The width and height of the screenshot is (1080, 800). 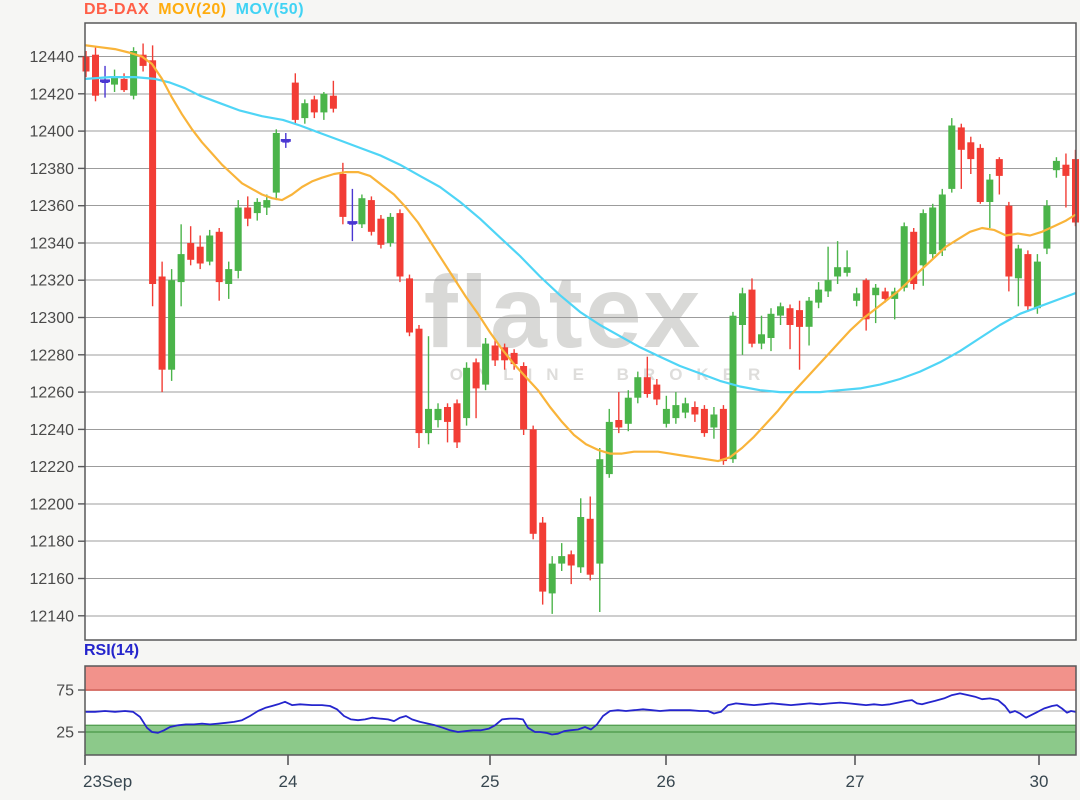 What do you see at coordinates (52, 206) in the screenshot?
I see `price-y-tick-label: 12360` at bounding box center [52, 206].